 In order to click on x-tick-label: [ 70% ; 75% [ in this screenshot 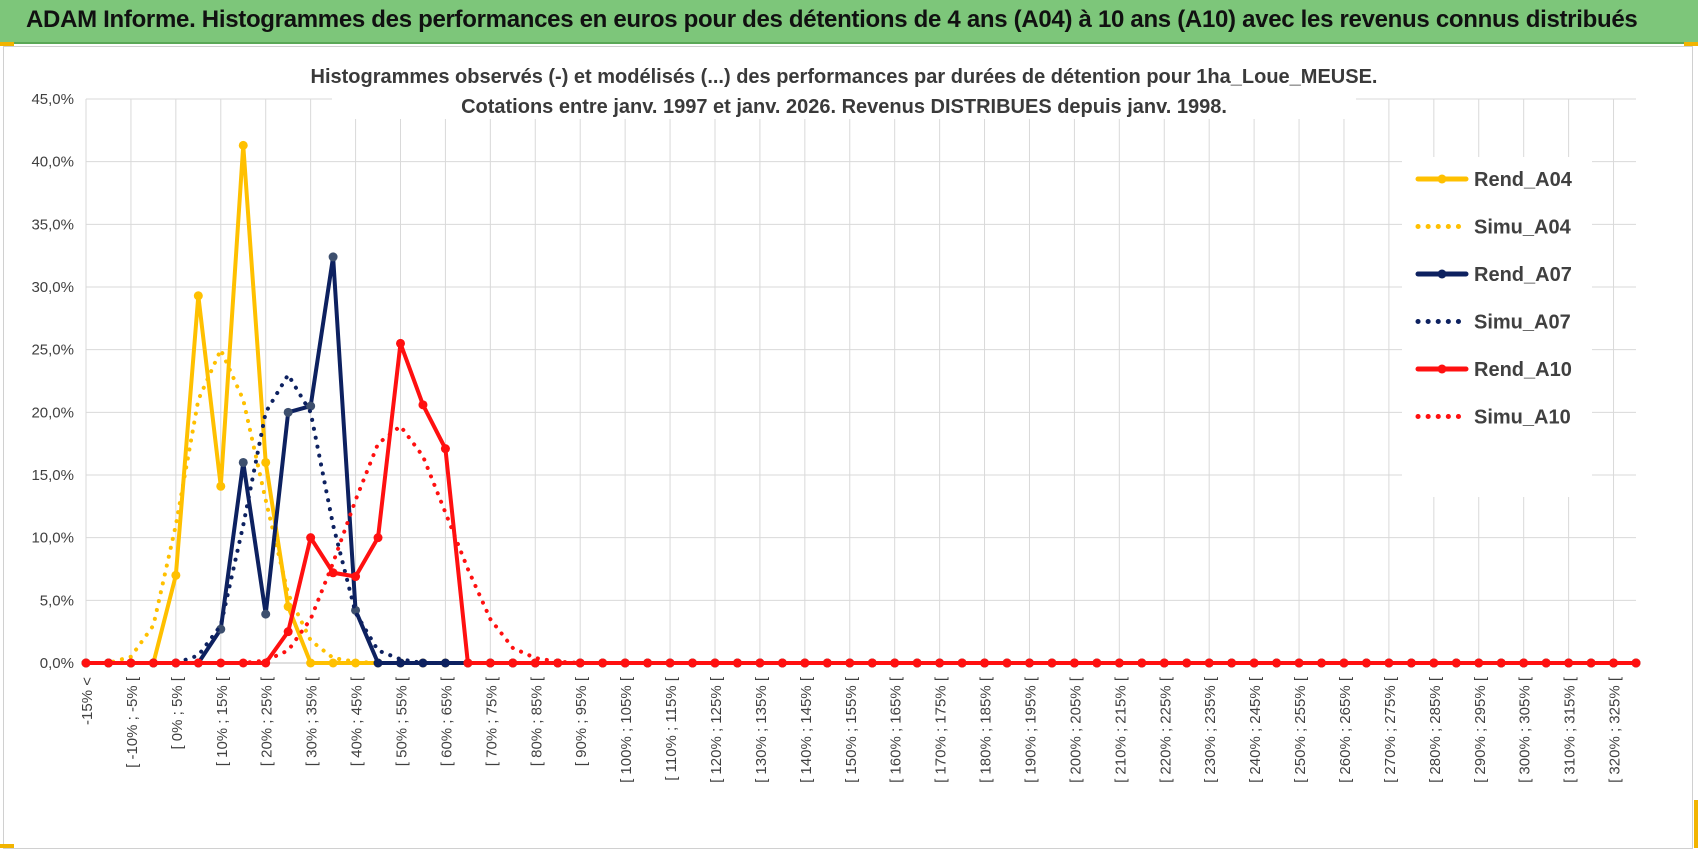, I will do `click(491, 721)`.